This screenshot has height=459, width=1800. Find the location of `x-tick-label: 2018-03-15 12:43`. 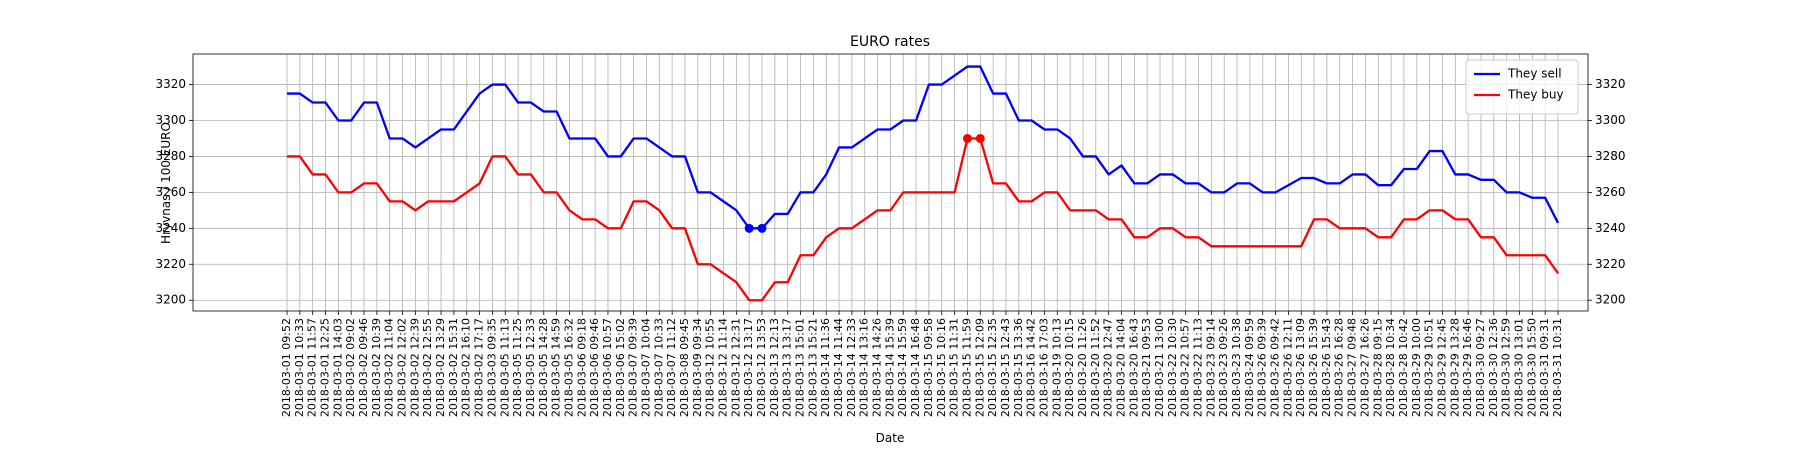

x-tick-label: 2018-03-15 12:43 is located at coordinates (1005, 367).